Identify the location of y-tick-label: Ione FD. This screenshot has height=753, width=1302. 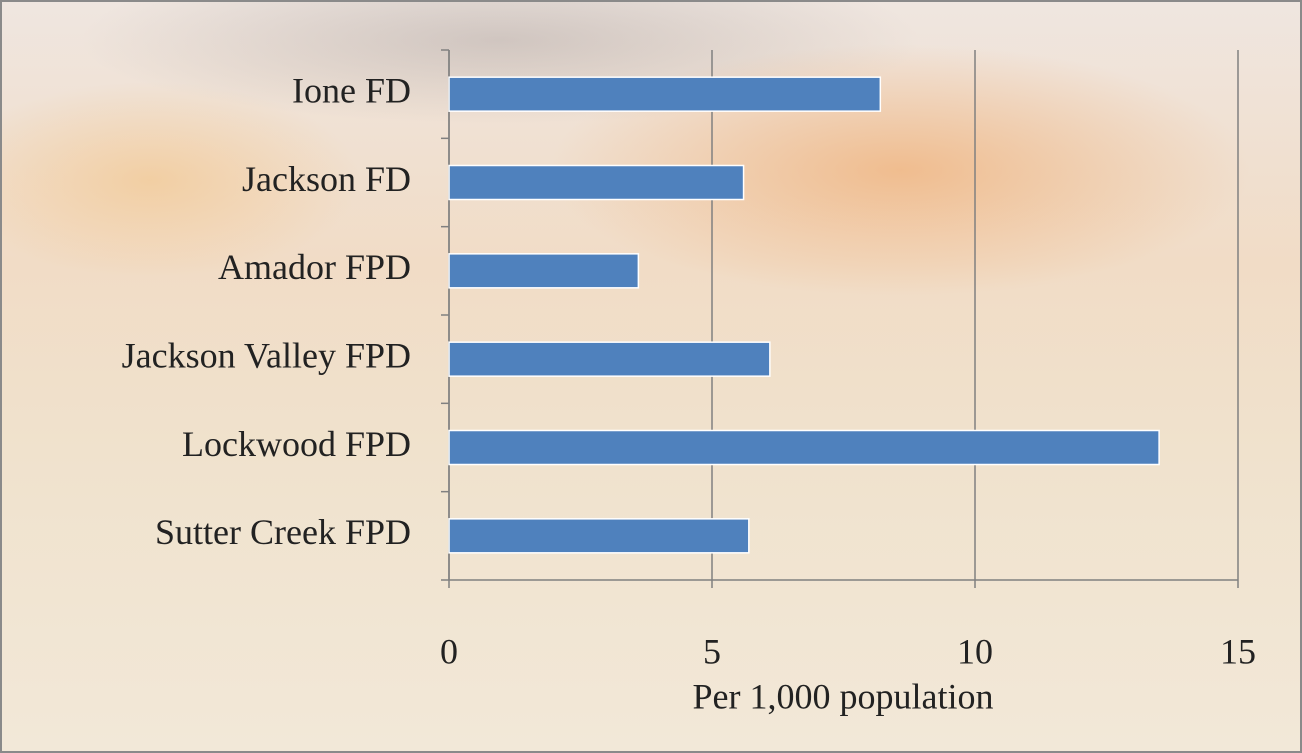
(351, 90).